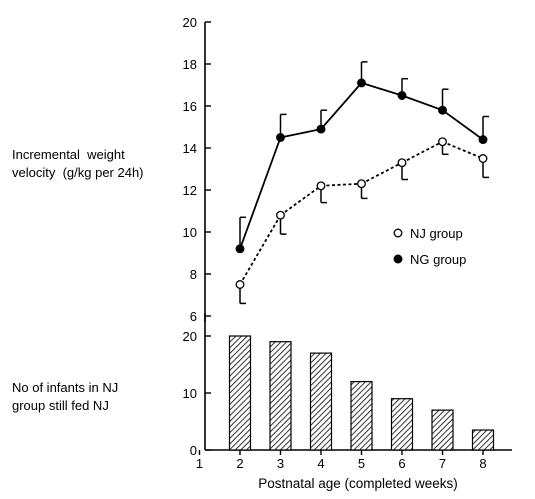  I want to click on bottom-y-axis-label-line2: group still fed NJ, so click(60, 405).